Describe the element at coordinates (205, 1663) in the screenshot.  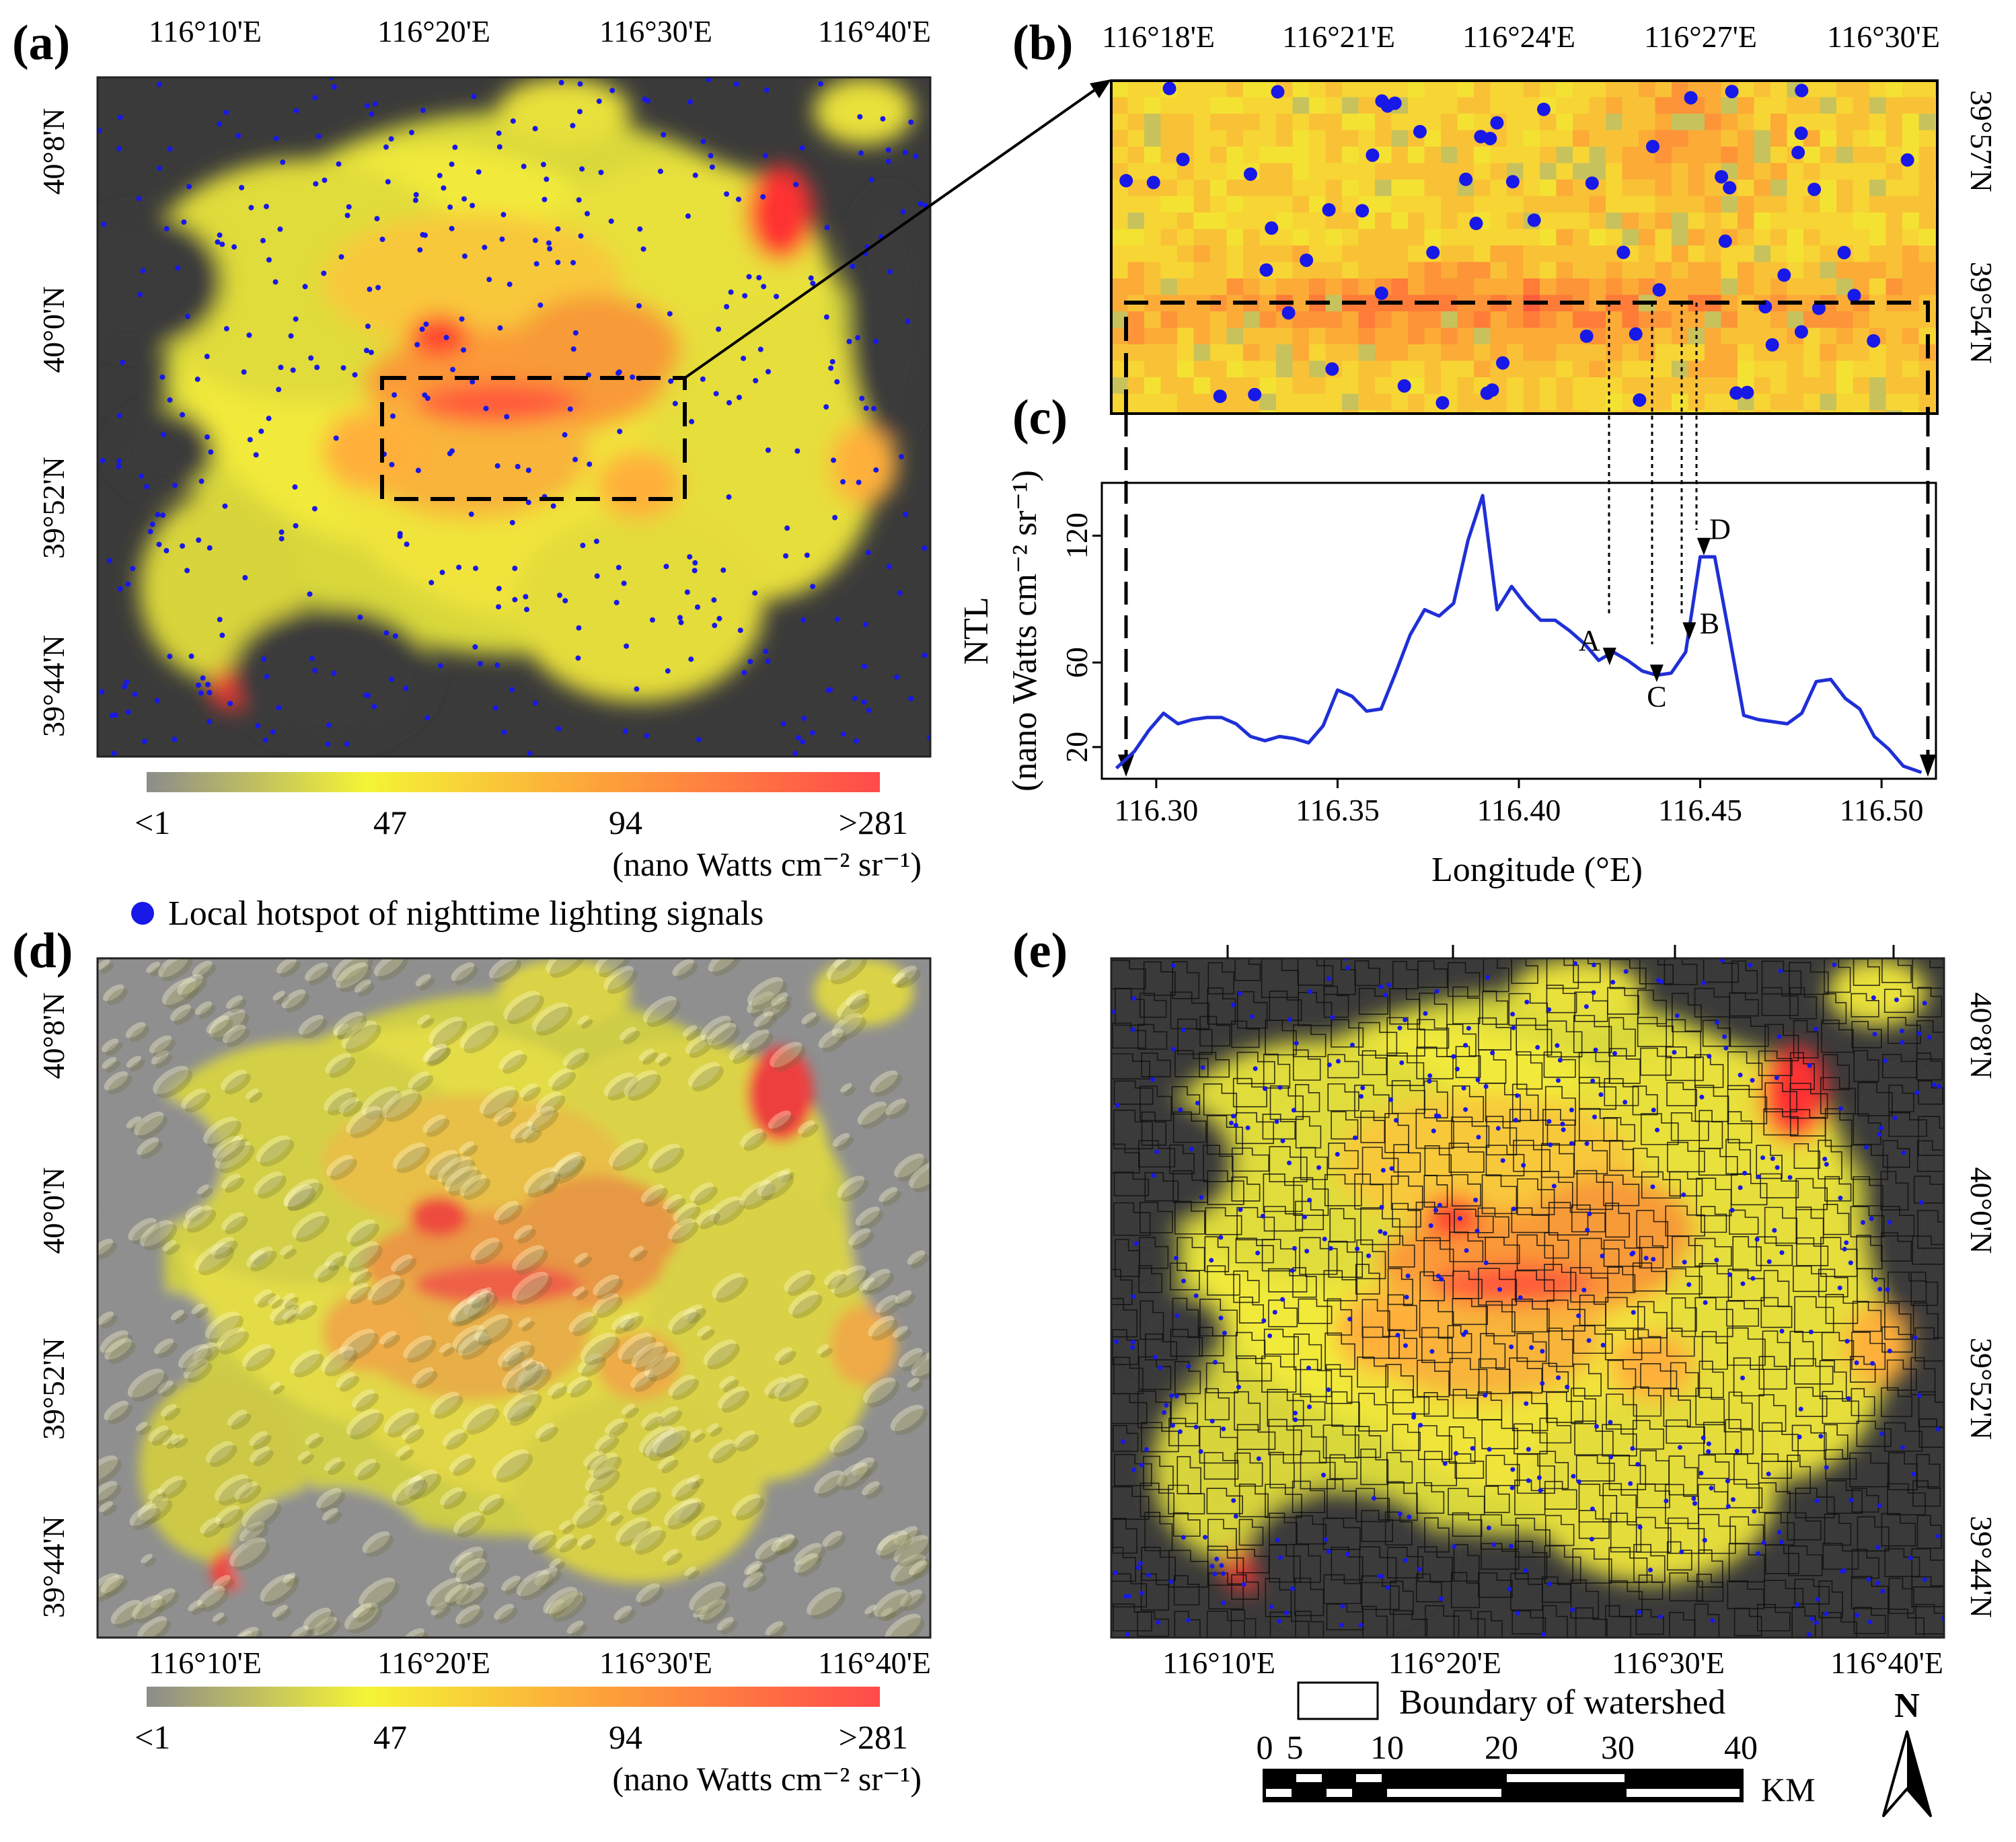
I see `d-bottom-tick-1: 116°10'E` at that location.